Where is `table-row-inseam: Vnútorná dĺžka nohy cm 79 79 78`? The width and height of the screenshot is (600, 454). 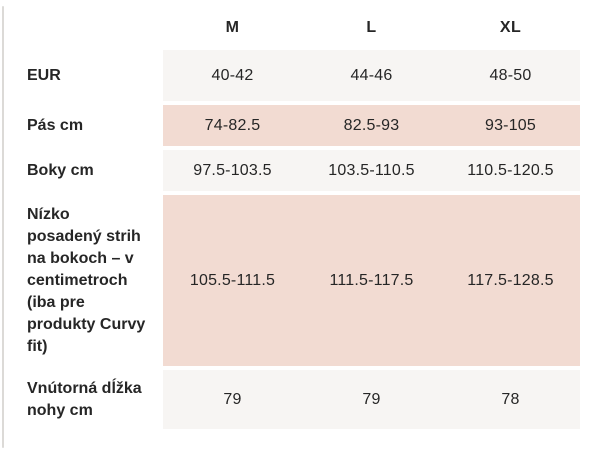 table-row-inseam: Vnútorná dĺžka nohy cm 79 79 78 is located at coordinates (303, 399).